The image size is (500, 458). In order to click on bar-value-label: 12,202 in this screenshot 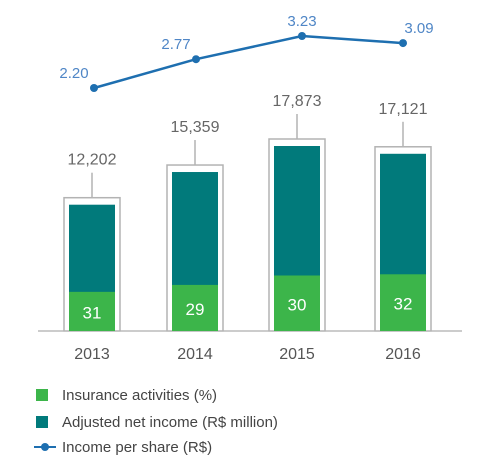, I will do `click(92, 160)`.